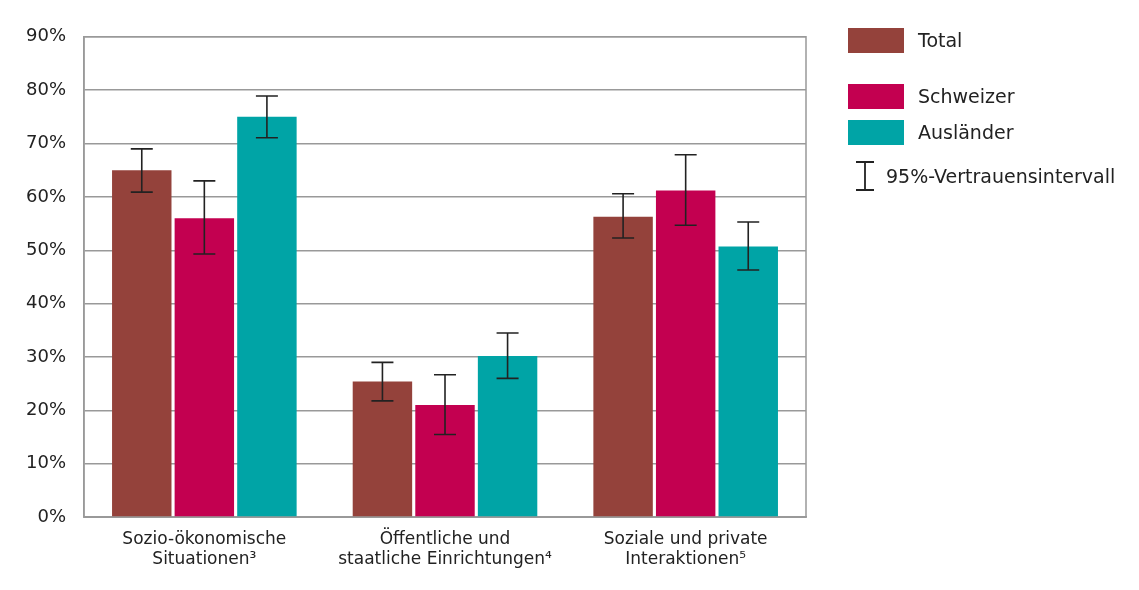 The image size is (1139, 590). Describe the element at coordinates (46, 248) in the screenshot. I see `y-tick-label: 50%` at that location.